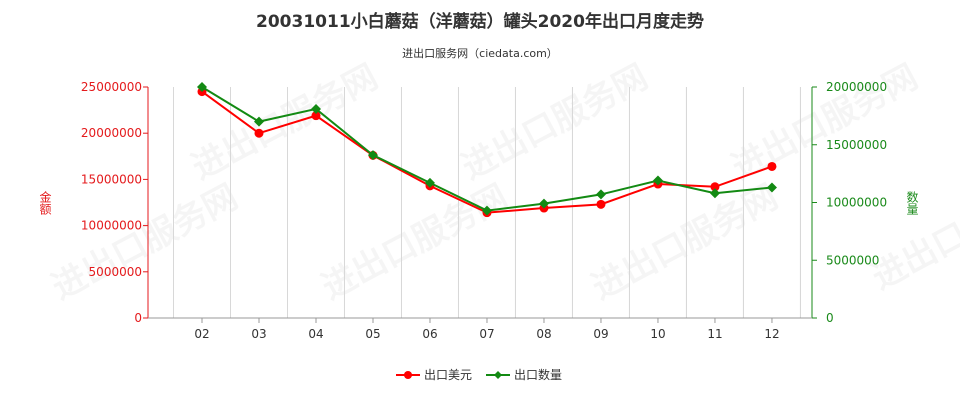 This screenshot has height=400, width=960. What do you see at coordinates (856, 145) in the screenshot?
I see `right-tick-label: 15000000` at bounding box center [856, 145].